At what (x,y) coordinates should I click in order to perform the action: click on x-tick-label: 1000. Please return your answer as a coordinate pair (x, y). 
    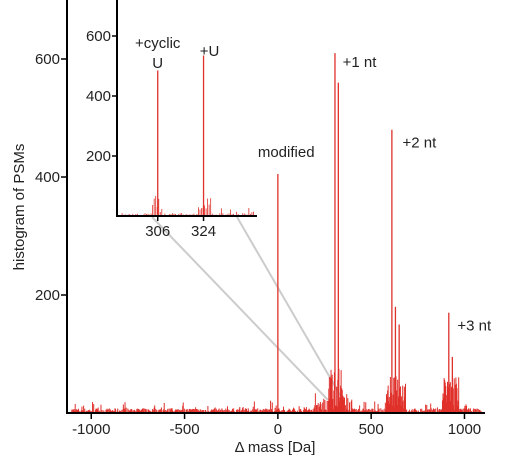
    Looking at the image, I should click on (464, 429).